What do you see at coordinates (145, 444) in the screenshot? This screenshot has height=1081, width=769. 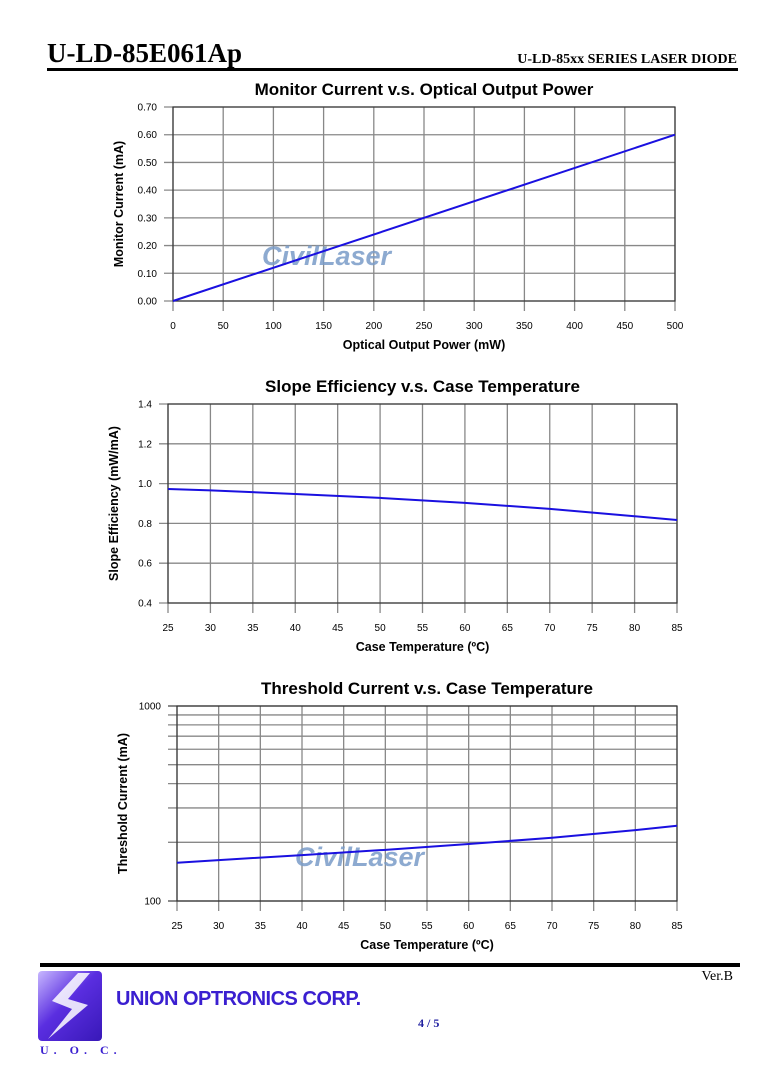 I see `y-tick-label: 1.2` at bounding box center [145, 444].